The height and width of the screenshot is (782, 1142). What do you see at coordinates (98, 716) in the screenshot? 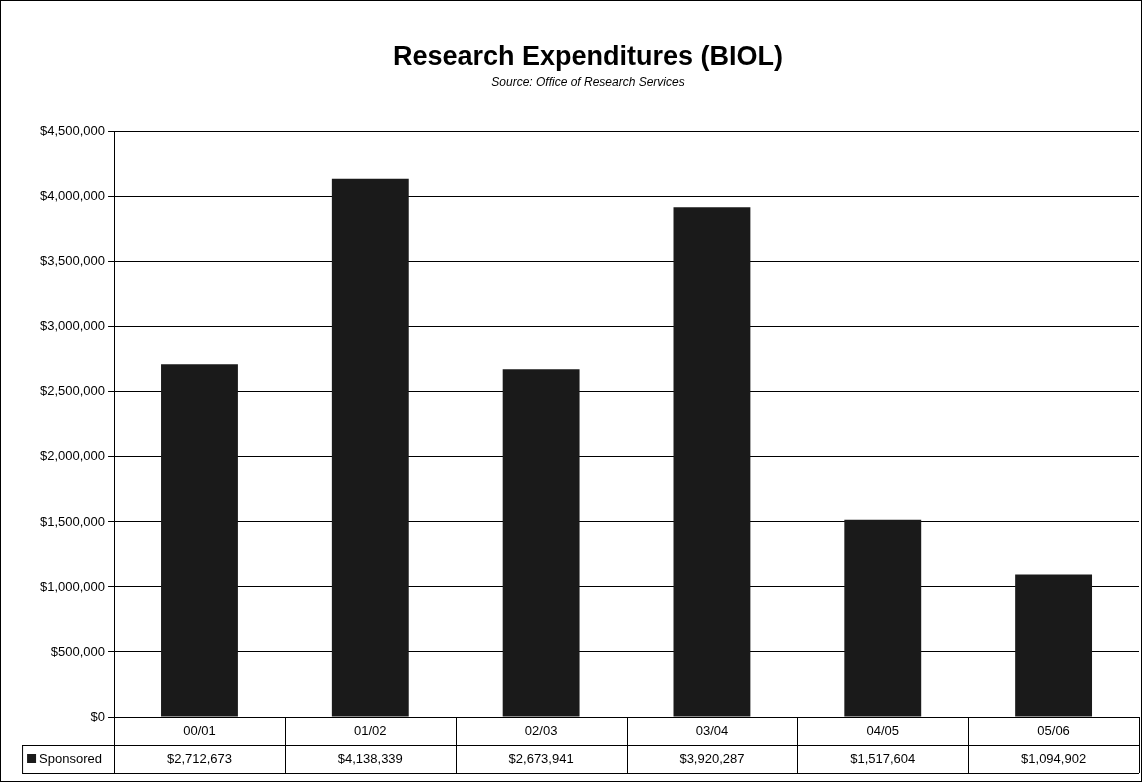
I see `y-tick-label: $0` at bounding box center [98, 716].